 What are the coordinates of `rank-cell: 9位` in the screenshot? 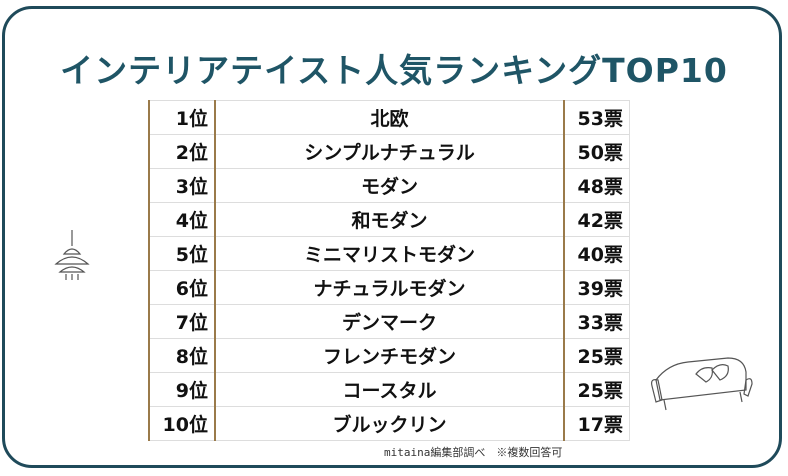 It's located at (182, 389).